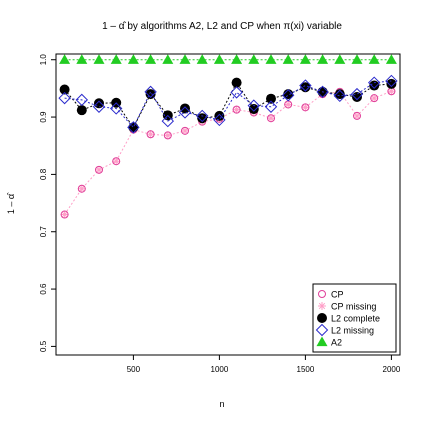  I want to click on legend-label: CP, so click(337, 295).